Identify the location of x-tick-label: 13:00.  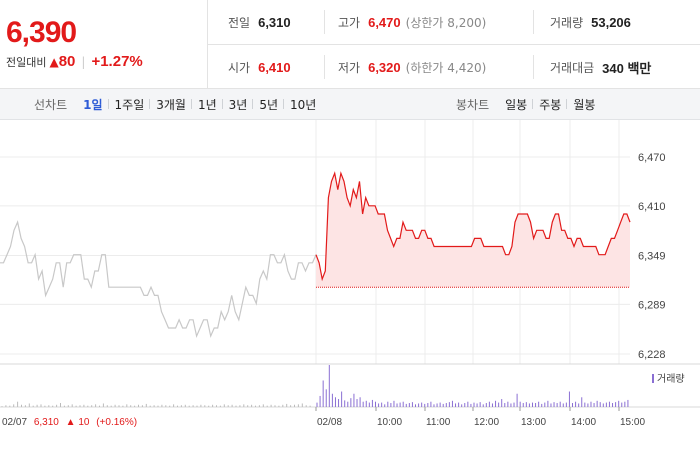
(533, 422).